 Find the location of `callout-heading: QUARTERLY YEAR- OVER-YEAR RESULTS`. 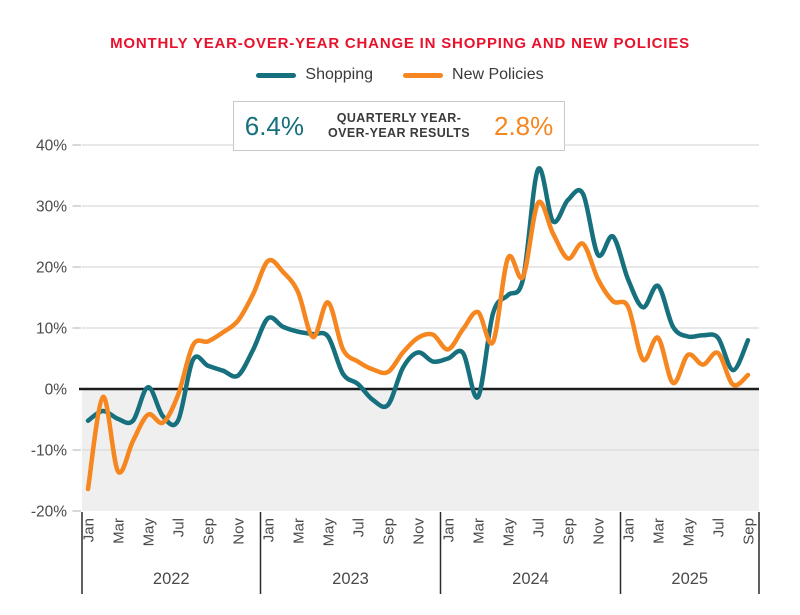

callout-heading: QUARTERLY YEAR- OVER-YEAR RESULTS is located at coordinates (399, 126).